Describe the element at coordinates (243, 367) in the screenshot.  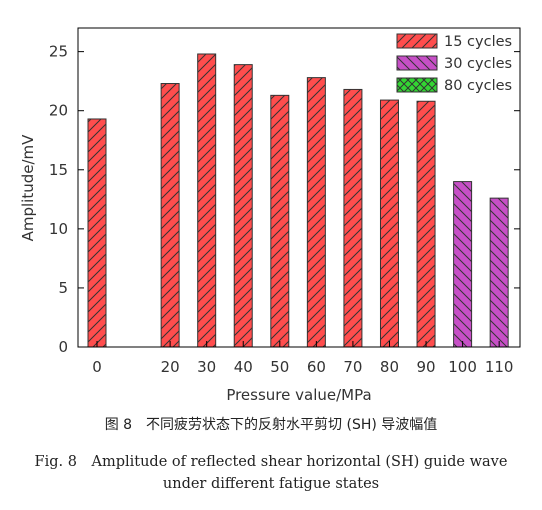
I see `x-tick-label-40: 40` at that location.